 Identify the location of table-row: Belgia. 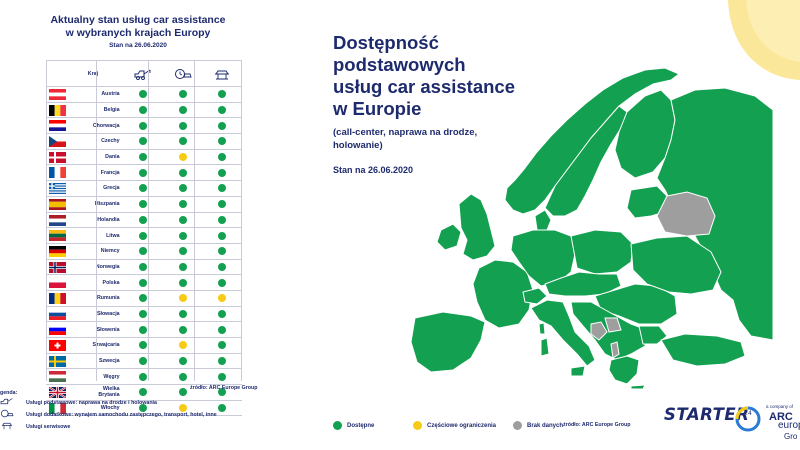
(144, 110).